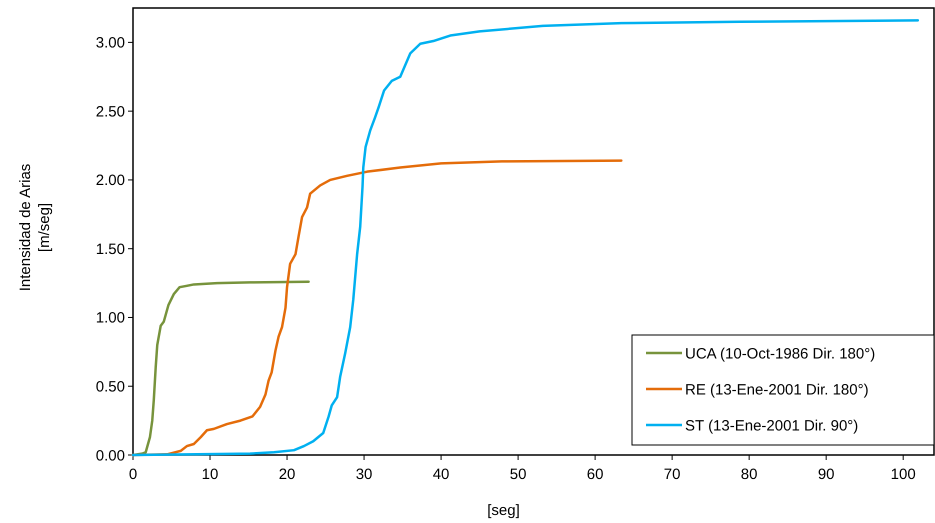  I want to click on y-tick-label: 1.50, so click(110, 249).